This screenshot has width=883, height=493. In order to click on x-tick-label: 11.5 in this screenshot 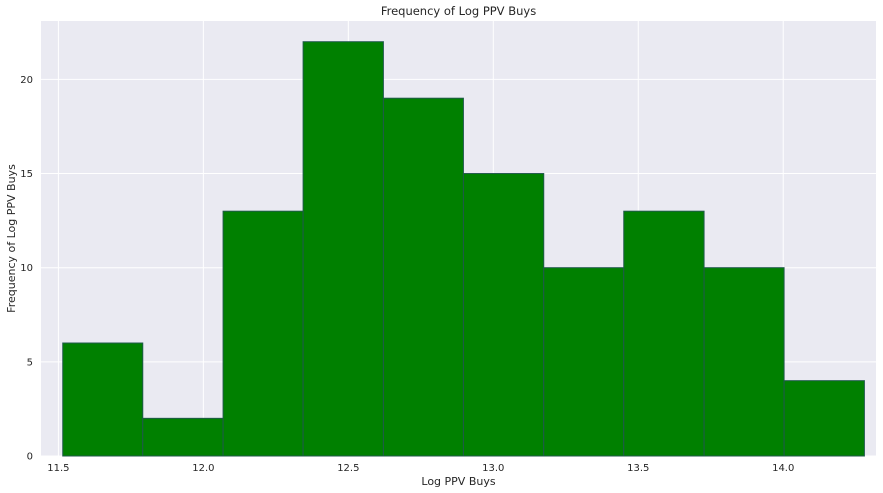, I will do `click(58, 468)`.